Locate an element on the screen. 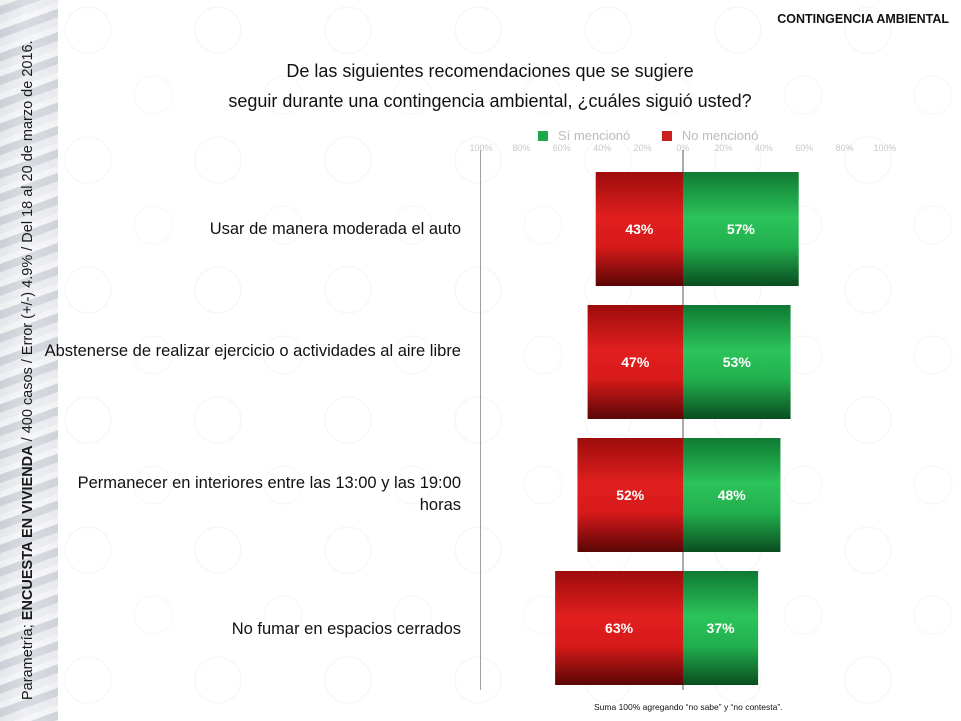 The height and width of the screenshot is (721, 961). axis-tick-label: 0% is located at coordinates (682, 148).